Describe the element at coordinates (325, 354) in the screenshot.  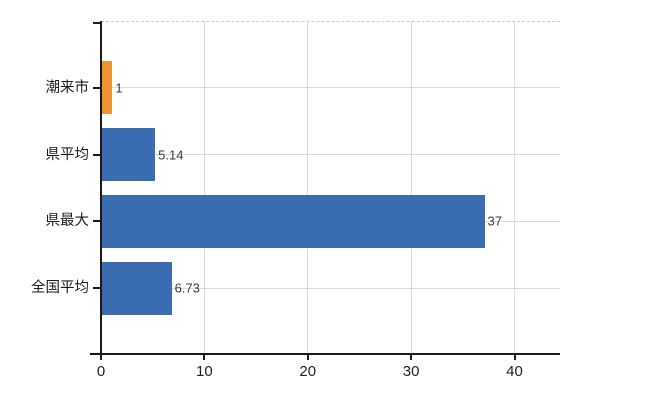
I see `x-axis-line` at that location.